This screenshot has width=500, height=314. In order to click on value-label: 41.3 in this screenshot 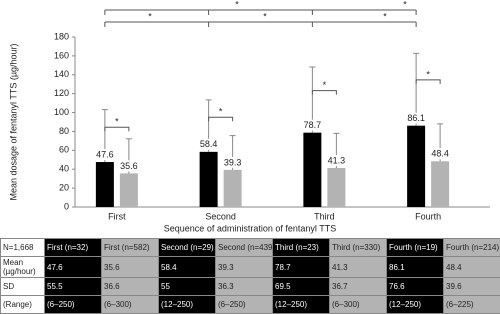, I will do `click(337, 160)`.